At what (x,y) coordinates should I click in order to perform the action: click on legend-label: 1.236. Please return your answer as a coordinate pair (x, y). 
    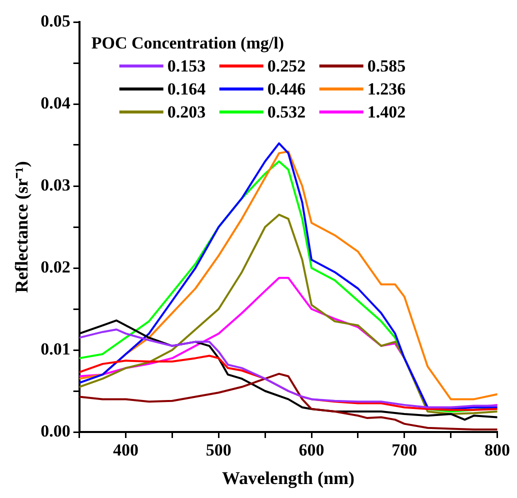
    Looking at the image, I should click on (386, 88).